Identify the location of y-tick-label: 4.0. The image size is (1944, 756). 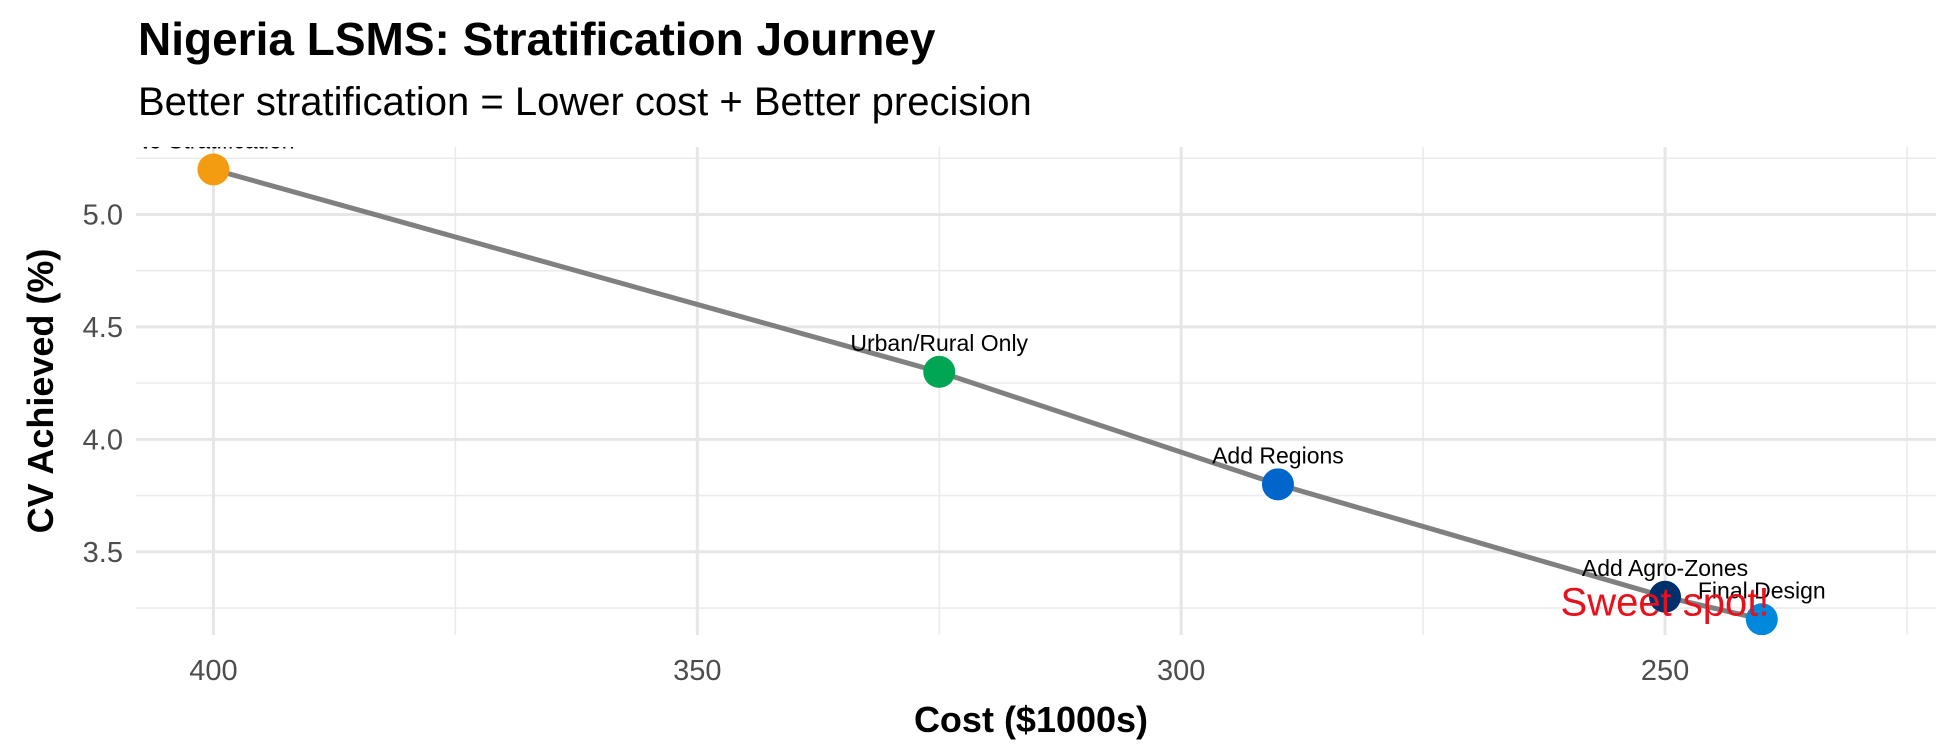
(103, 440).